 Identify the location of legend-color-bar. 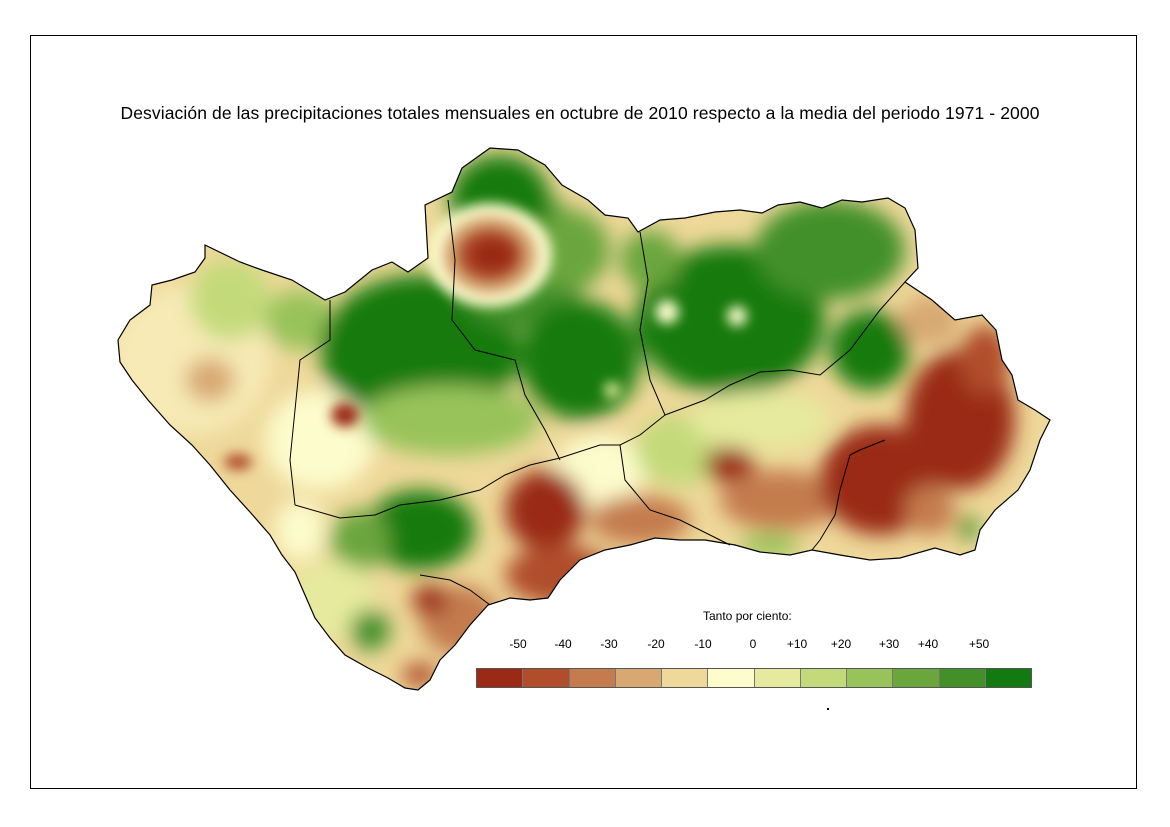
(754, 678).